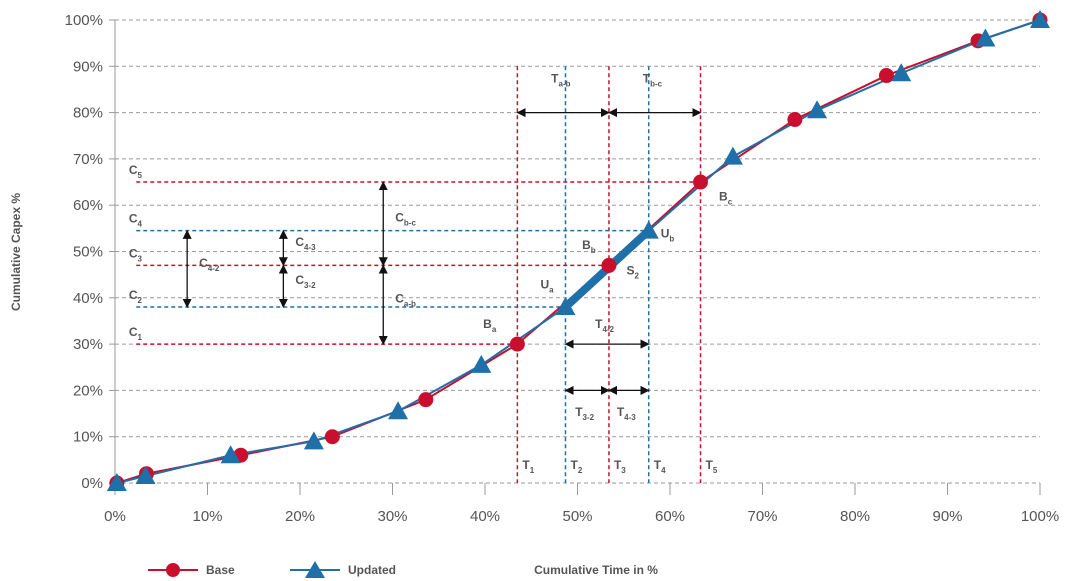 The height and width of the screenshot is (581, 1069). Describe the element at coordinates (581, 504) in the screenshot. I see `x-axis-ticks: 0% 10% 20% 30% 40% 50% 60% 70% 80% 90% 100%` at that location.